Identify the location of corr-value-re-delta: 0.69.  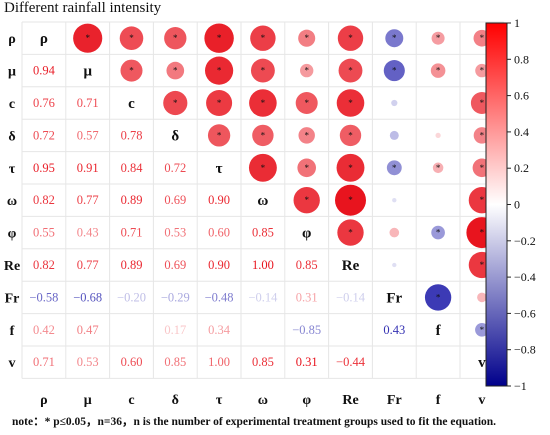
(175, 265).